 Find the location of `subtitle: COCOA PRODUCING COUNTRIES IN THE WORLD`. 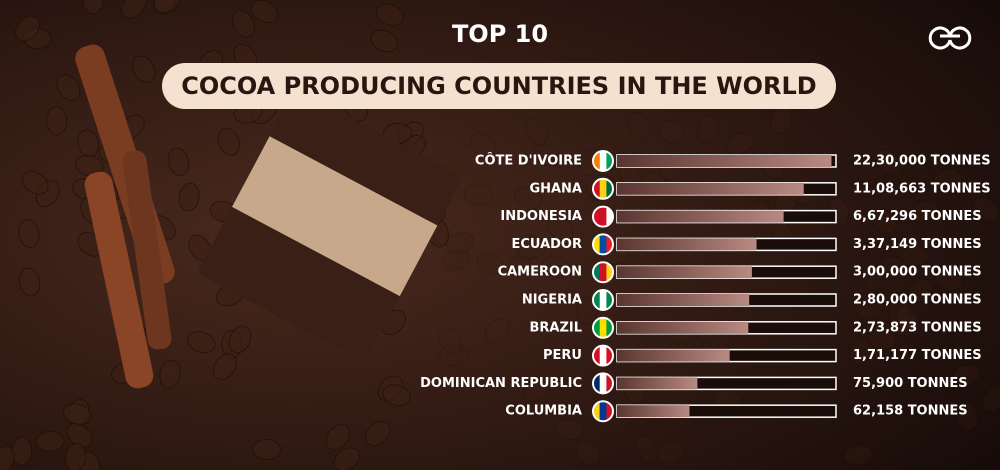

subtitle: COCOA PRODUCING COUNTRIES IN THE WORLD is located at coordinates (498, 86).